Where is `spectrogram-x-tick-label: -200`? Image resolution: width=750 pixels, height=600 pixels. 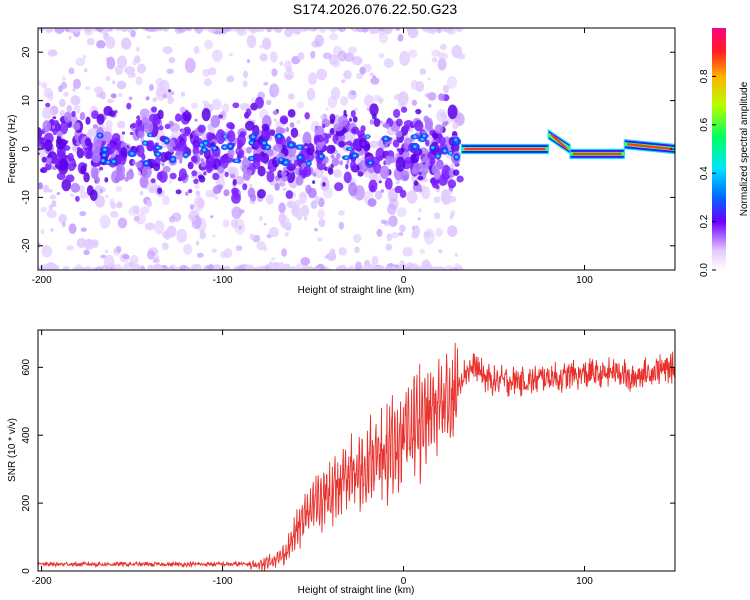 spectrogram-x-tick-label: -200 is located at coordinates (42, 280).